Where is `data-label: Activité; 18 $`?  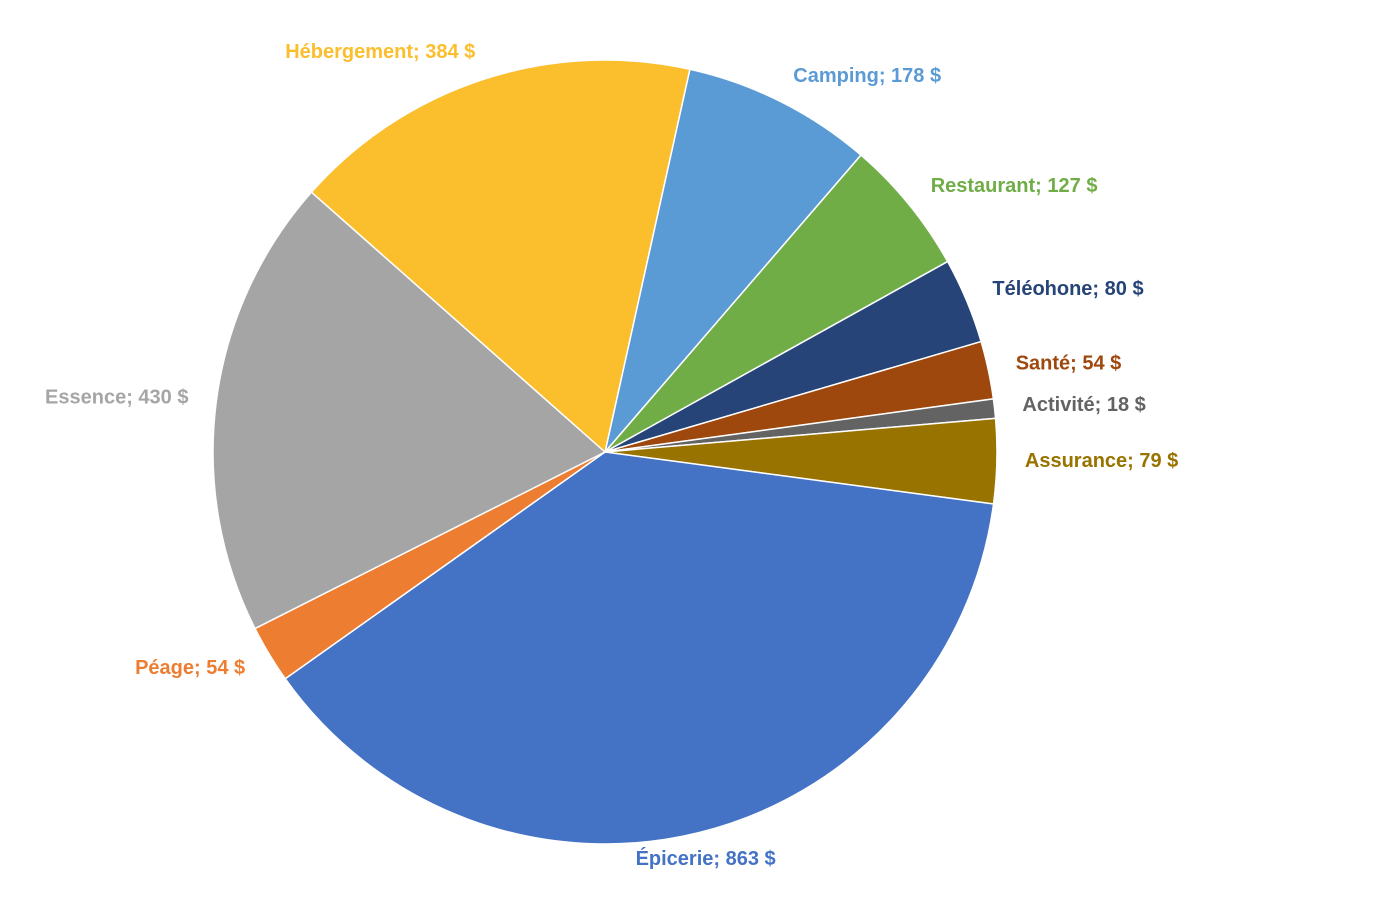 data-label: Activité; 18 $ is located at coordinates (1083, 405).